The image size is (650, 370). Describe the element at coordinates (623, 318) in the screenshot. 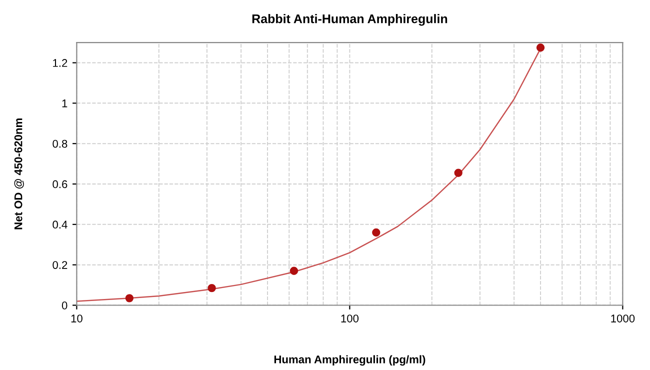

I see `x-tick-label: 1000` at that location.